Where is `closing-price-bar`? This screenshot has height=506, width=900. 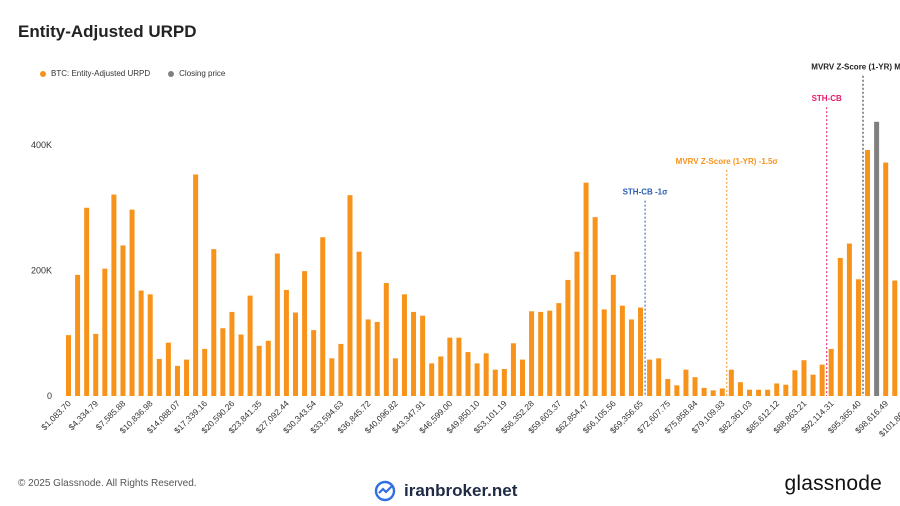 closing-price-bar is located at coordinates (877, 258).